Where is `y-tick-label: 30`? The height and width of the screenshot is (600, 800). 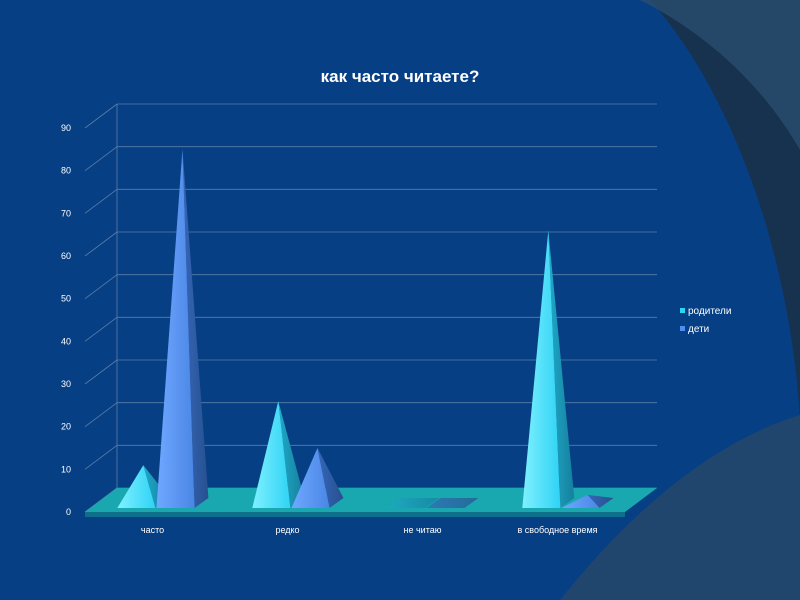
y-tick-label: 30 is located at coordinates (66, 384).